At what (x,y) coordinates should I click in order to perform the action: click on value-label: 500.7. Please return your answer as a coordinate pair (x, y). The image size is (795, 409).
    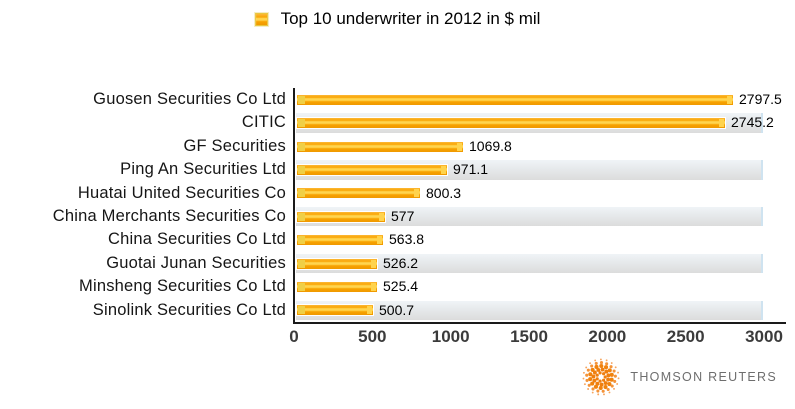
    Looking at the image, I should click on (397, 309).